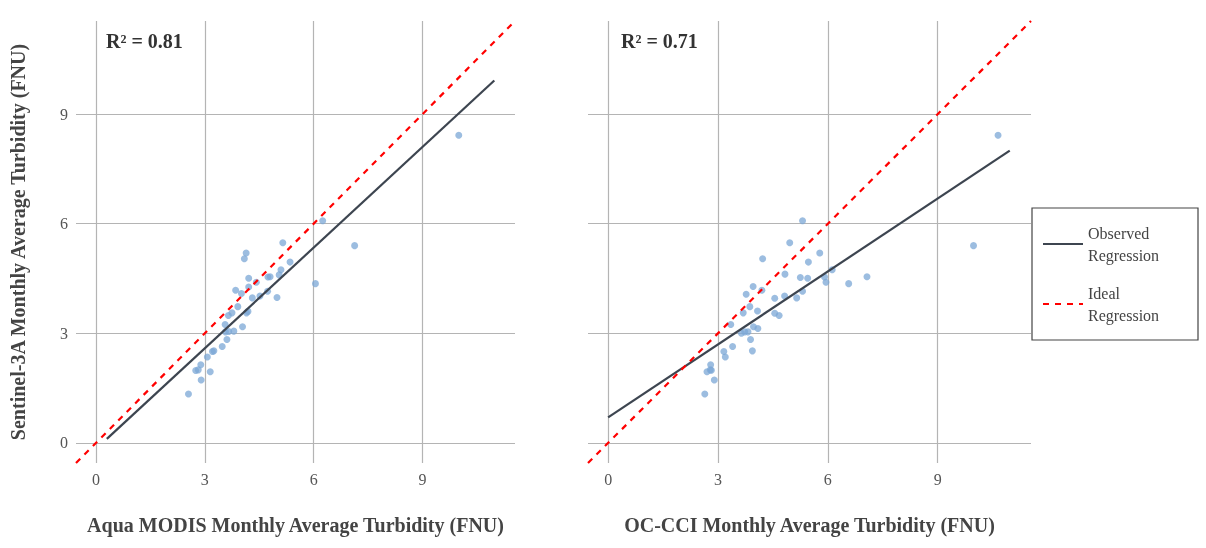 This screenshot has width=1206, height=548. I want to click on y-axis-title: Sentinel-3A Monthly Average Turbidity (FNU), so click(18, 242).